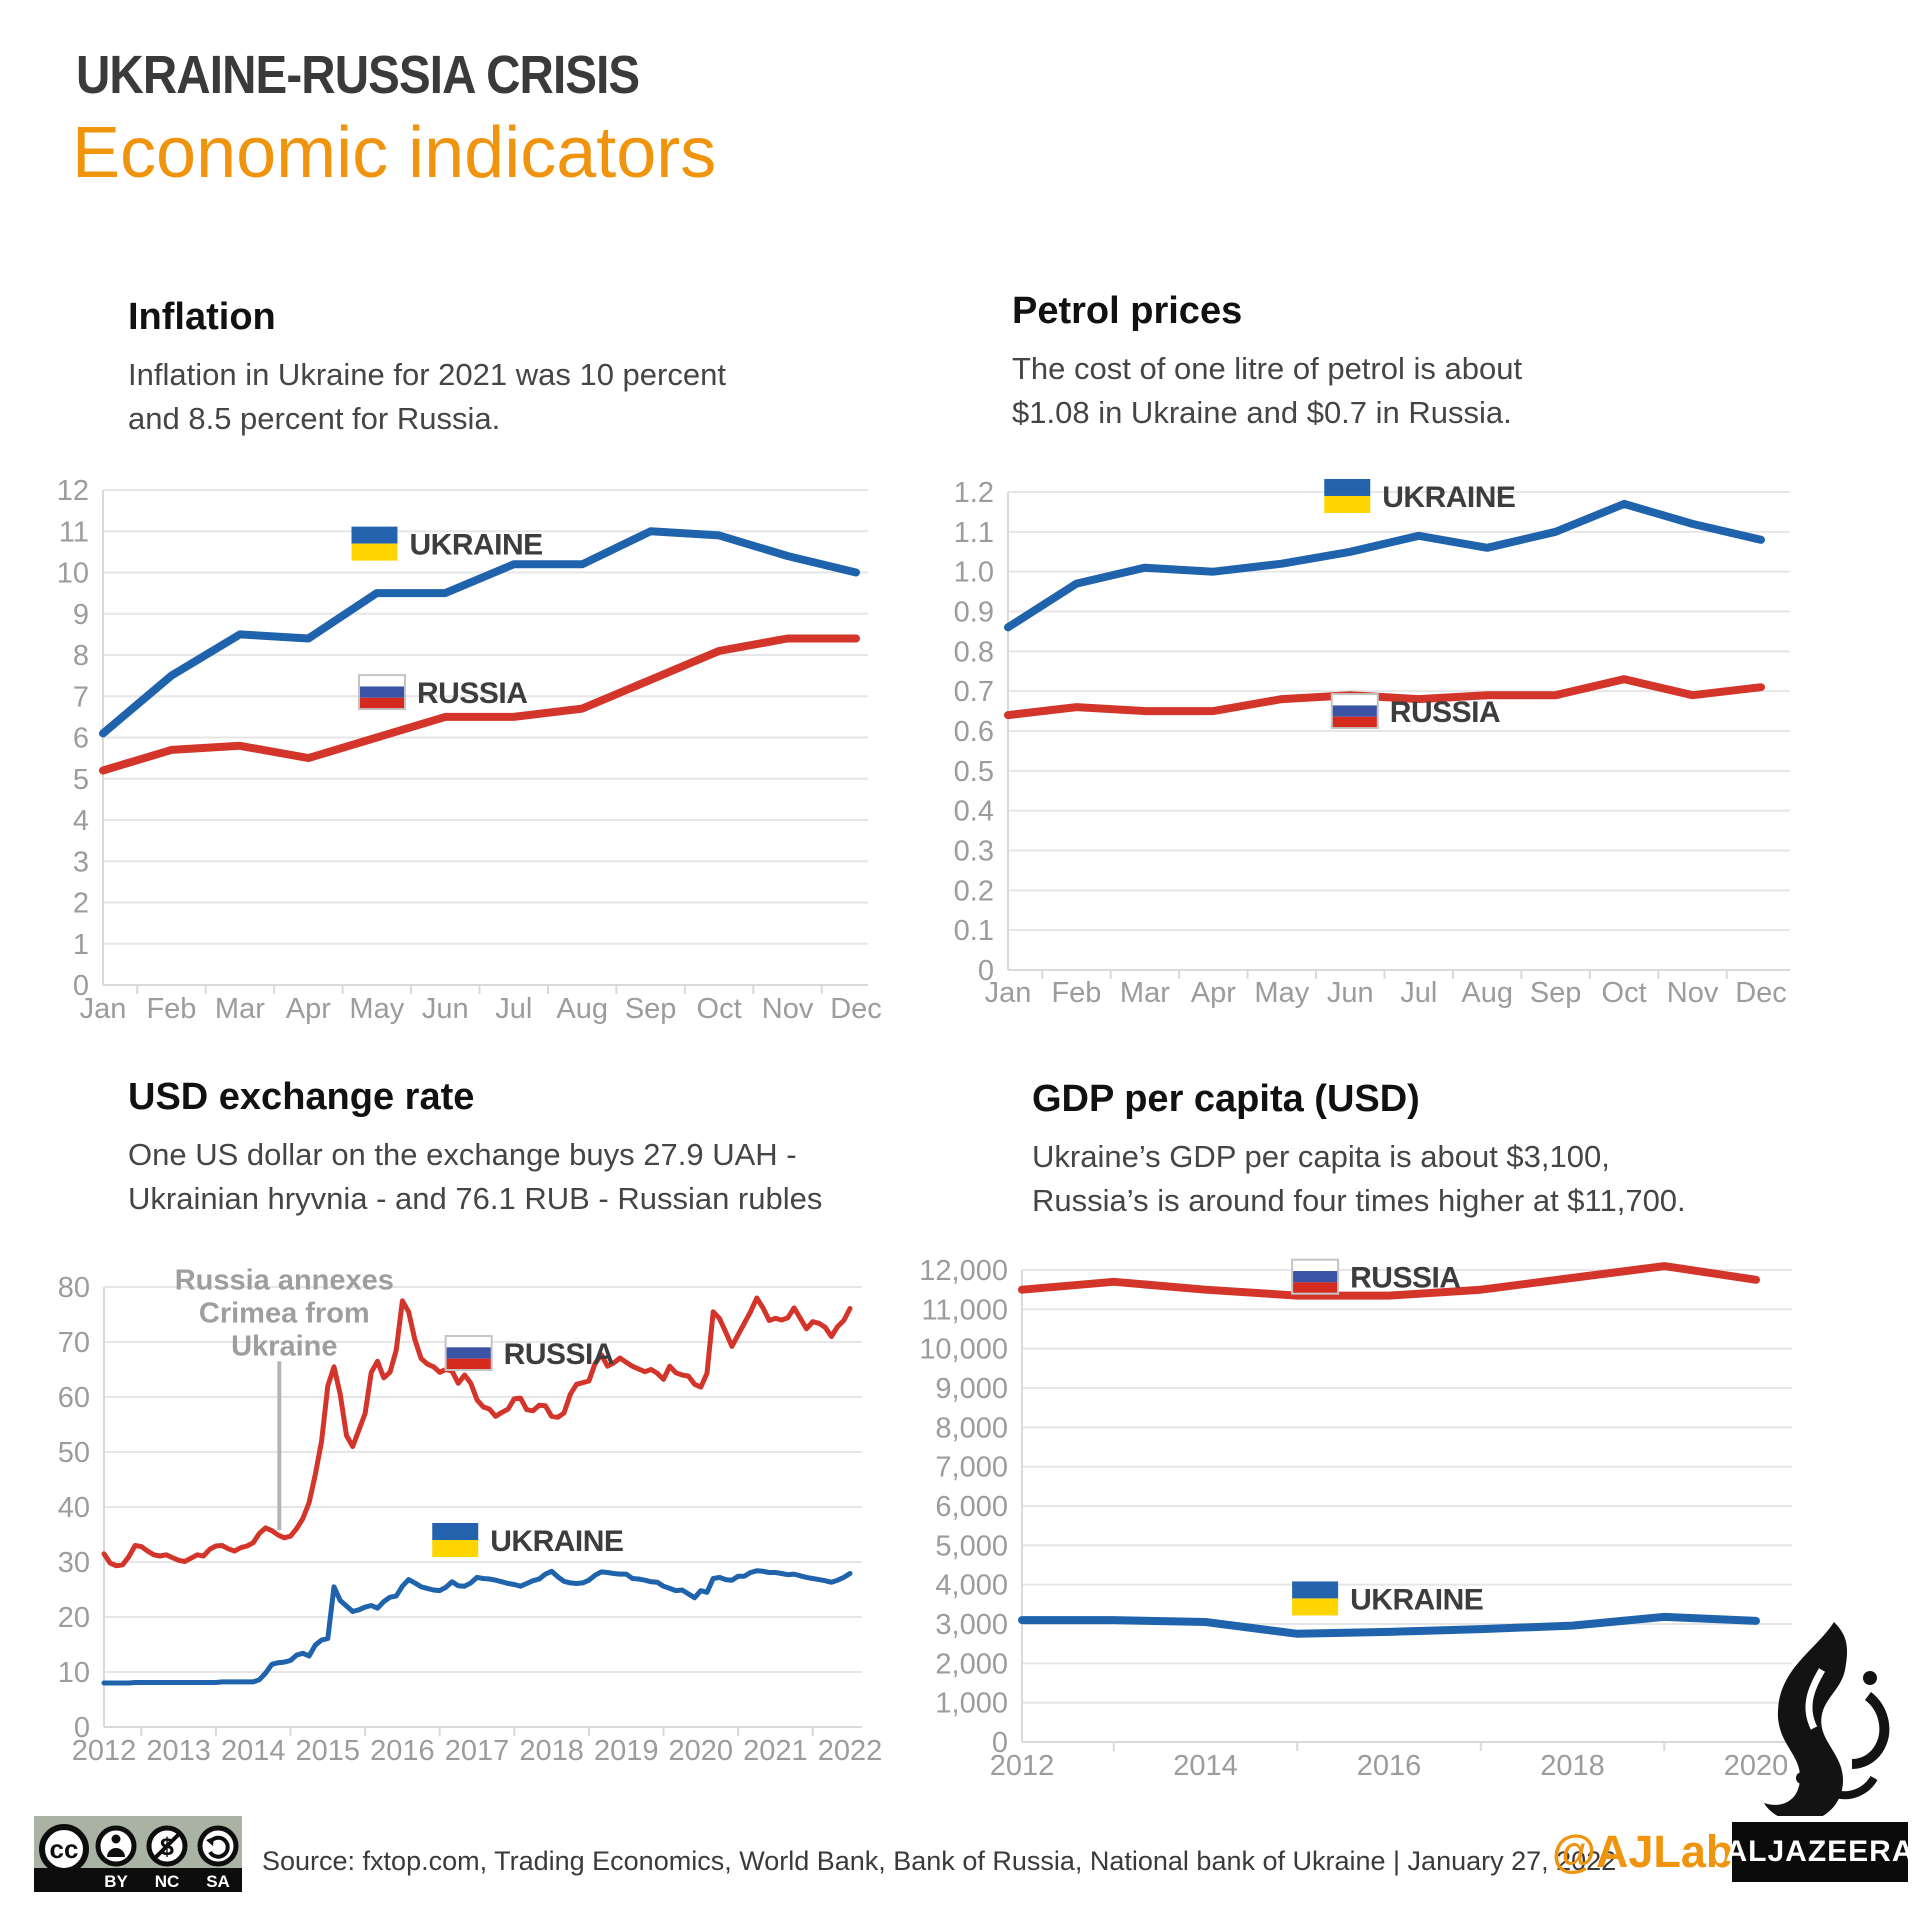  I want to click on usd-x-tick-label: 2021, so click(775, 1751).